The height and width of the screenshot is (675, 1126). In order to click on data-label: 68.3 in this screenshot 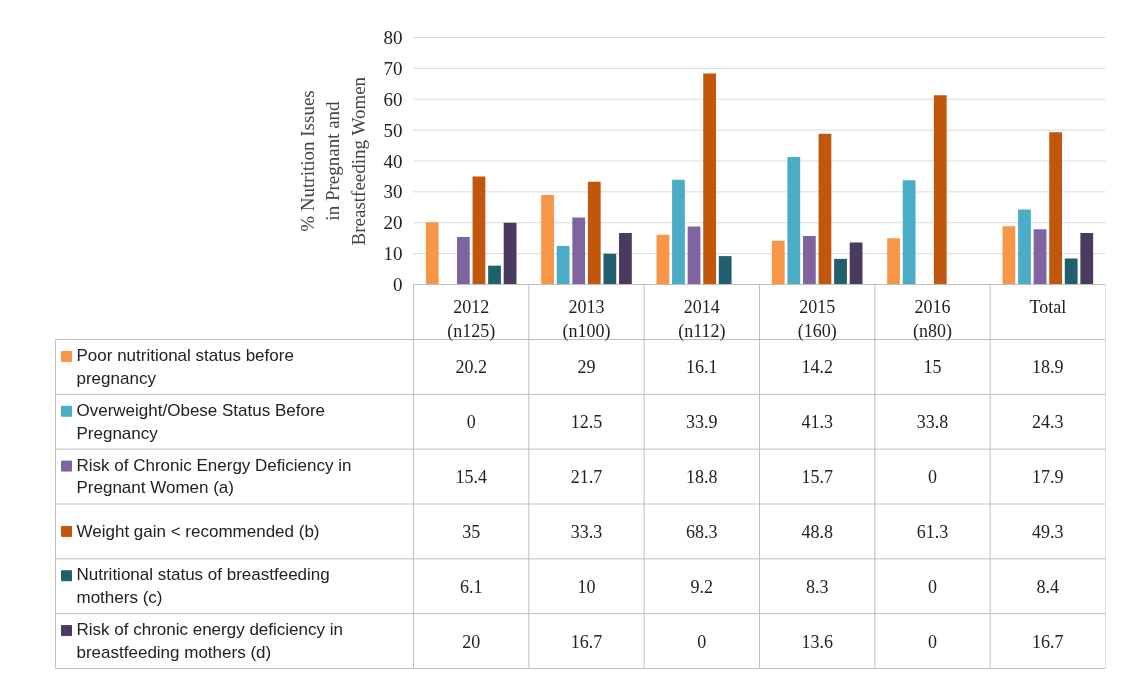, I will do `click(702, 531)`.